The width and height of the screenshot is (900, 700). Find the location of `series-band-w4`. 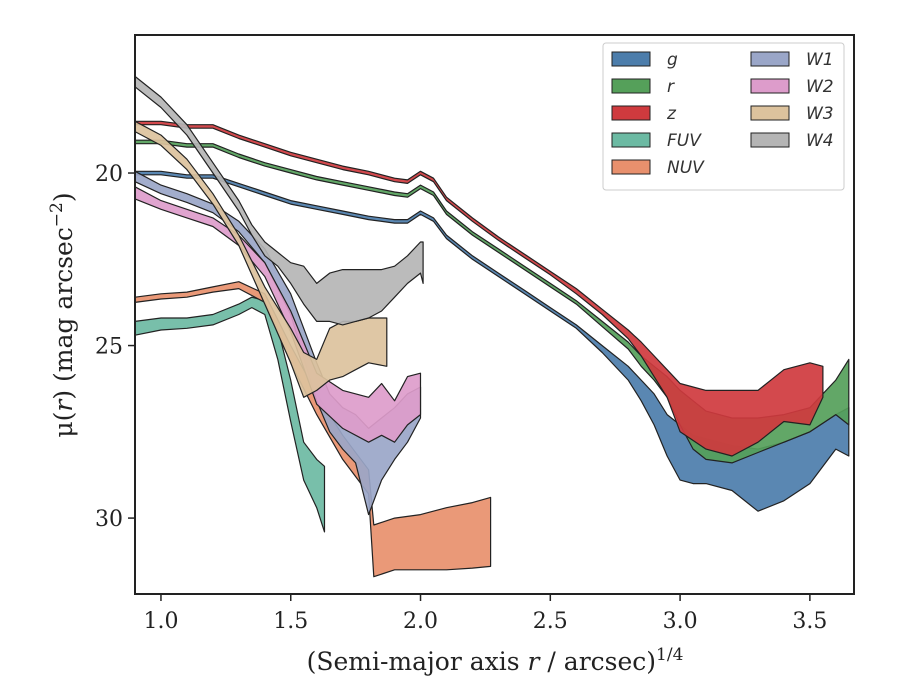

series-band-w4 is located at coordinates (279, 200).